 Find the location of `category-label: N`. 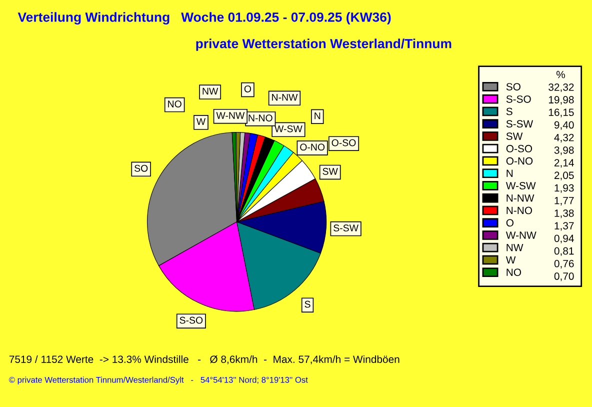

category-label: N is located at coordinates (317, 116).